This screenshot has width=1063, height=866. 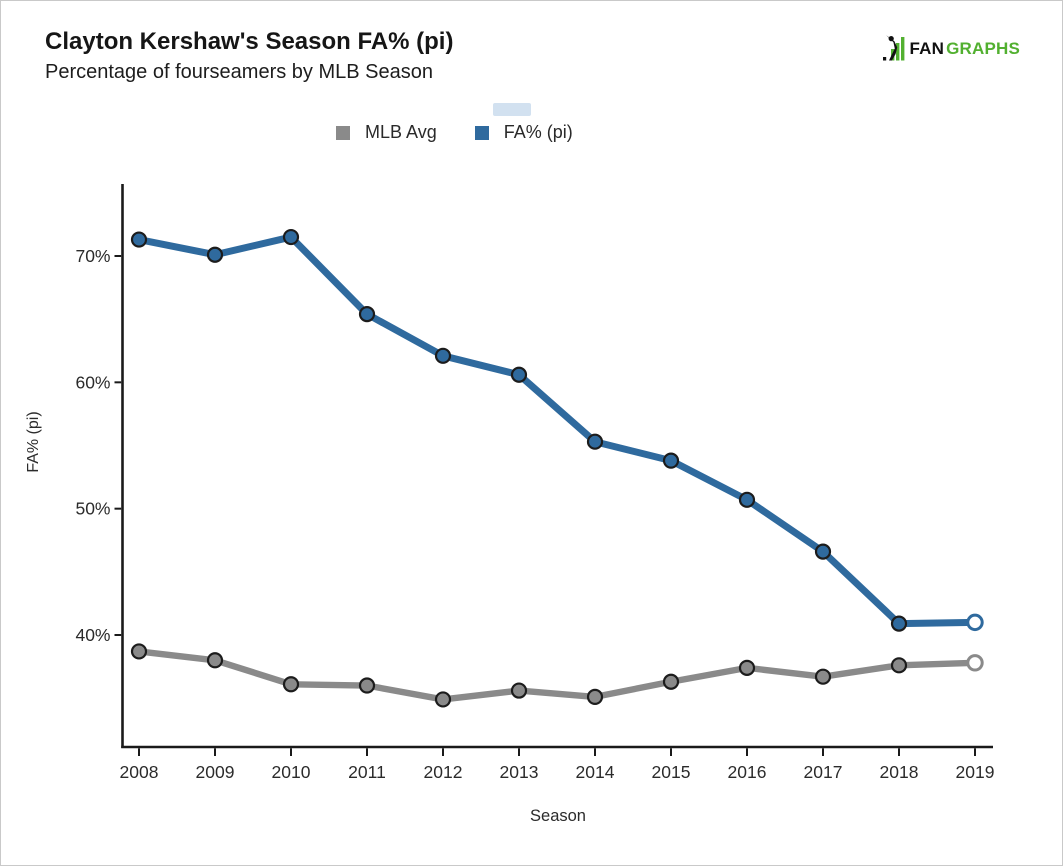 What do you see at coordinates (595, 772) in the screenshot?
I see `x-tick-label-2014: 2014` at bounding box center [595, 772].